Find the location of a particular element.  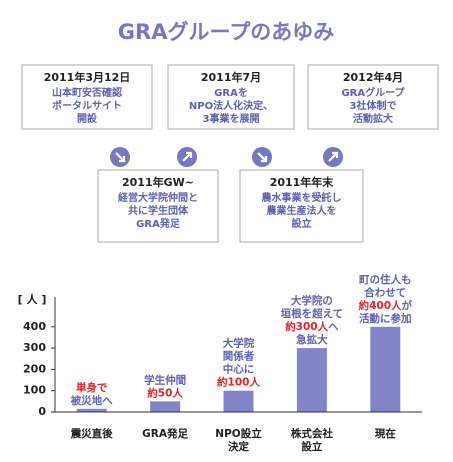

annotation: 約100人 is located at coordinates (238, 382).